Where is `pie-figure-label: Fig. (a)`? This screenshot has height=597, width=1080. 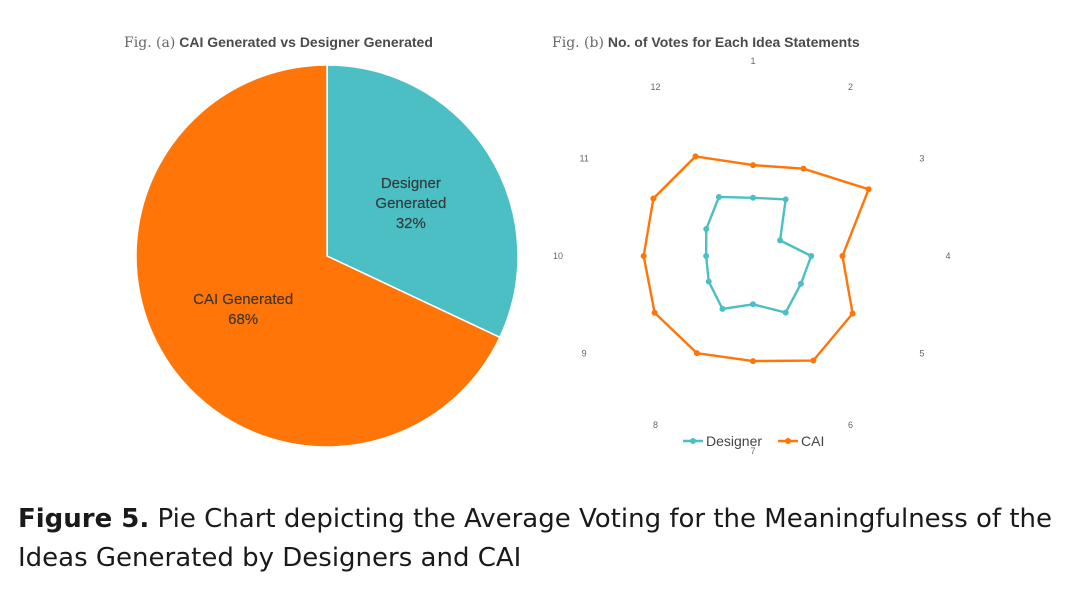
pie-figure-label: Fig. (a) is located at coordinates (150, 43).